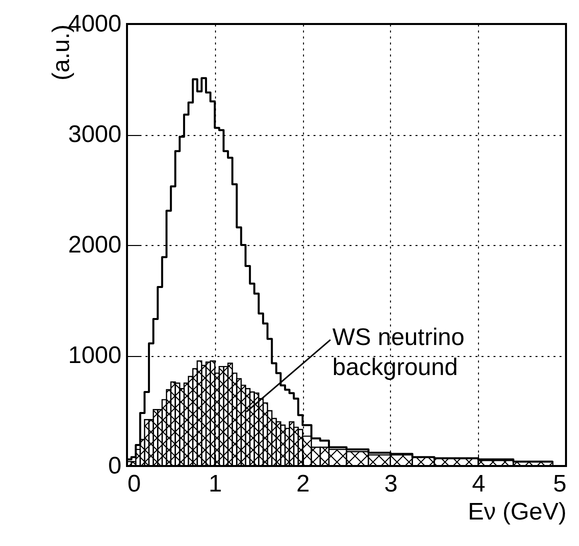 This screenshot has height=546, width=579. Describe the element at coordinates (517, 512) in the screenshot. I see `x-axis-title: Eν (GeV)` at that location.